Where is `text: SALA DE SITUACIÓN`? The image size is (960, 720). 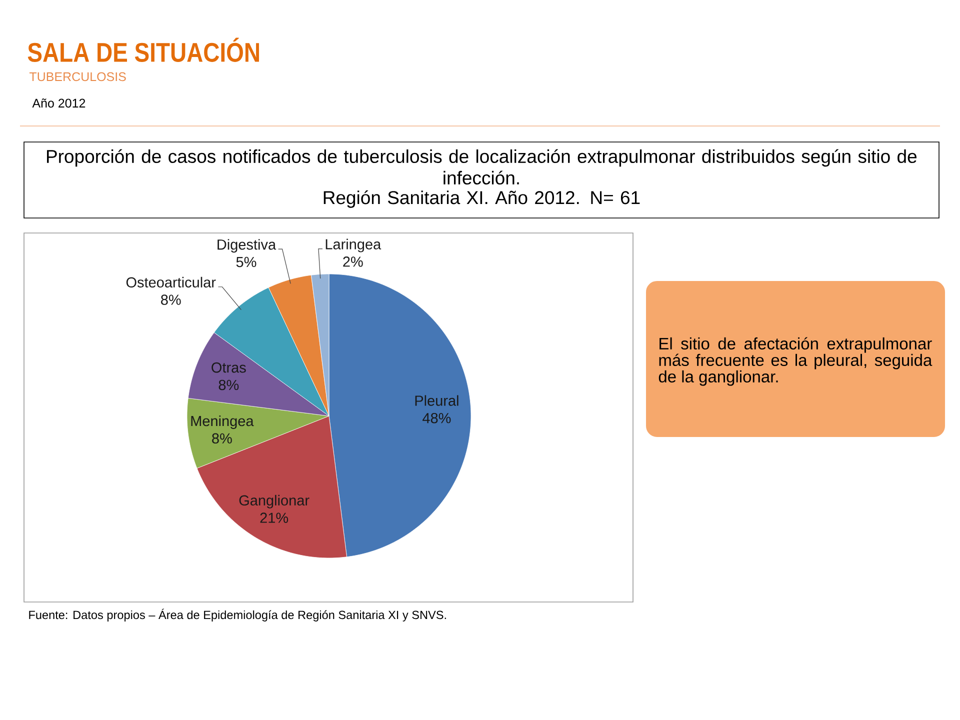
text: SALA DE SITUACIÓN is located at coordinates (143, 50).